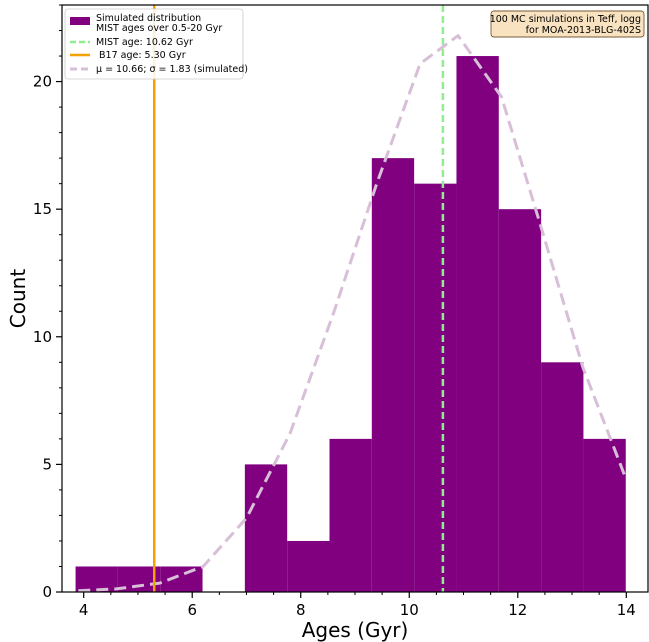 This screenshot has height=642, width=649. Describe the element at coordinates (192, 610) in the screenshot. I see `x-tick-label-6: 6` at that location.